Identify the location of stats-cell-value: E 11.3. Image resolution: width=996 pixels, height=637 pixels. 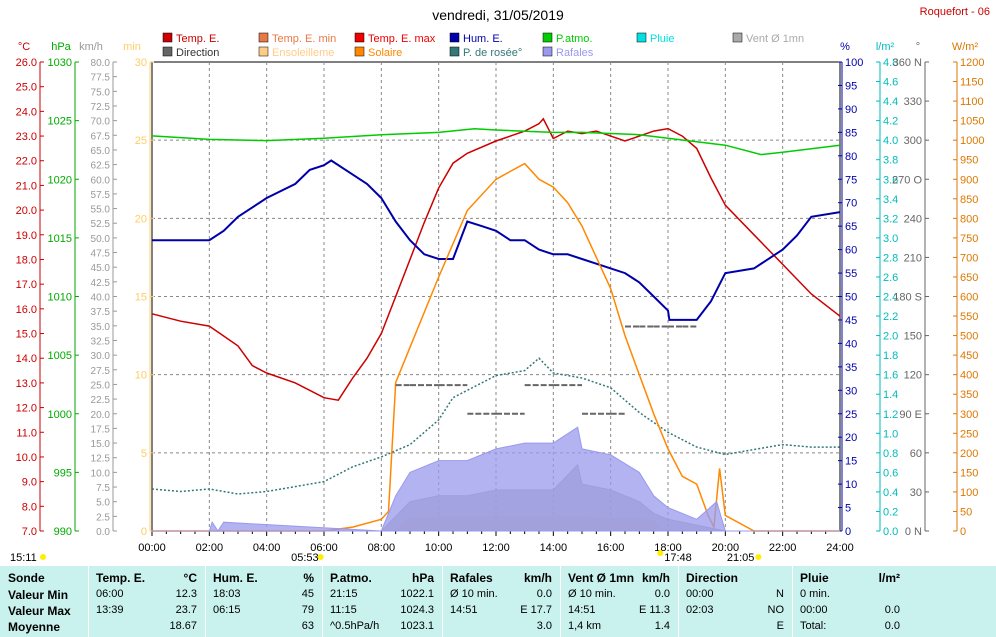
(654, 610).